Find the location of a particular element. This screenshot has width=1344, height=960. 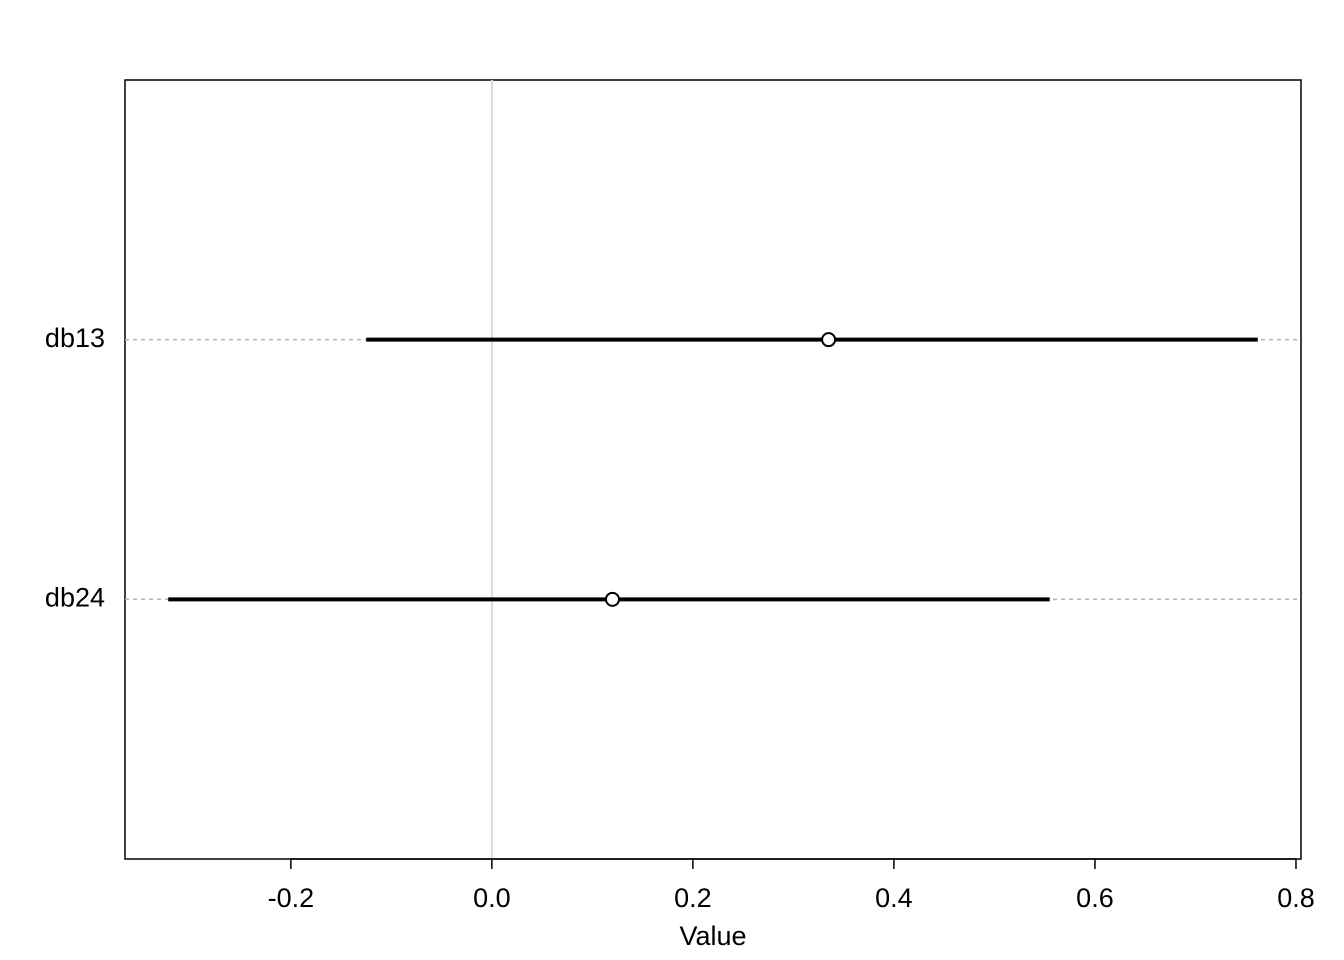

x-tick-label: -0.2 is located at coordinates (291, 898).